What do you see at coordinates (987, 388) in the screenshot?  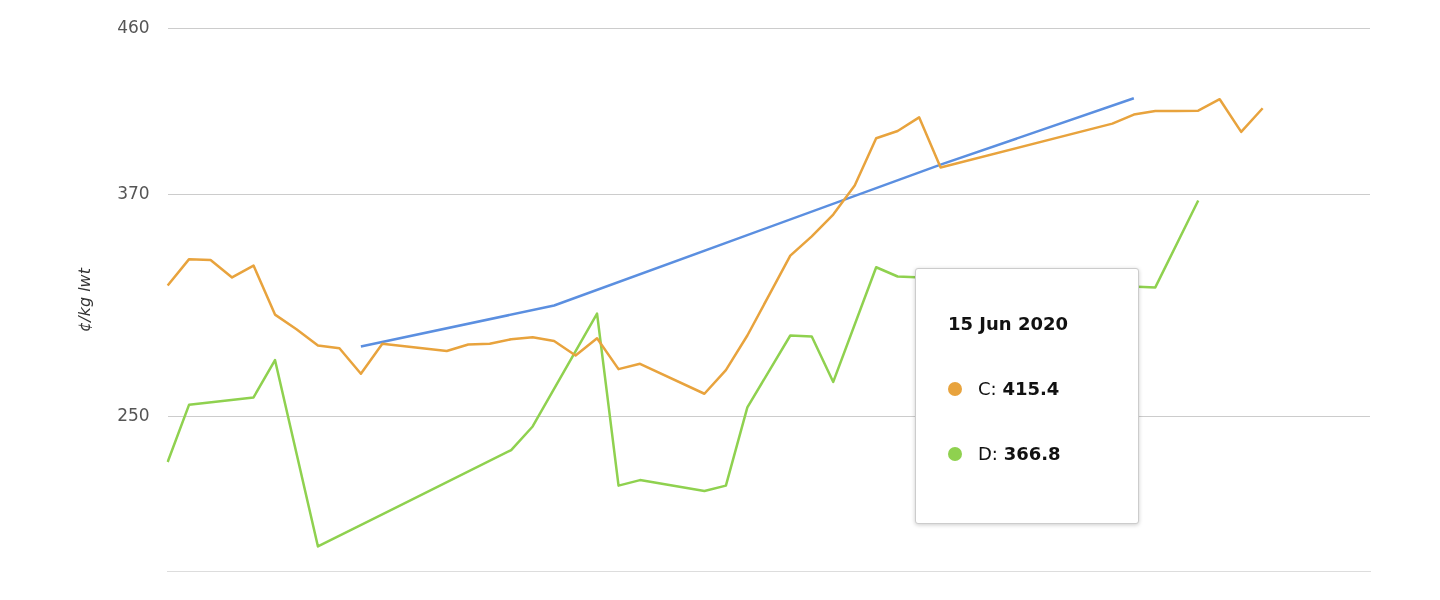 I see `legend-label: C:` at bounding box center [987, 388].